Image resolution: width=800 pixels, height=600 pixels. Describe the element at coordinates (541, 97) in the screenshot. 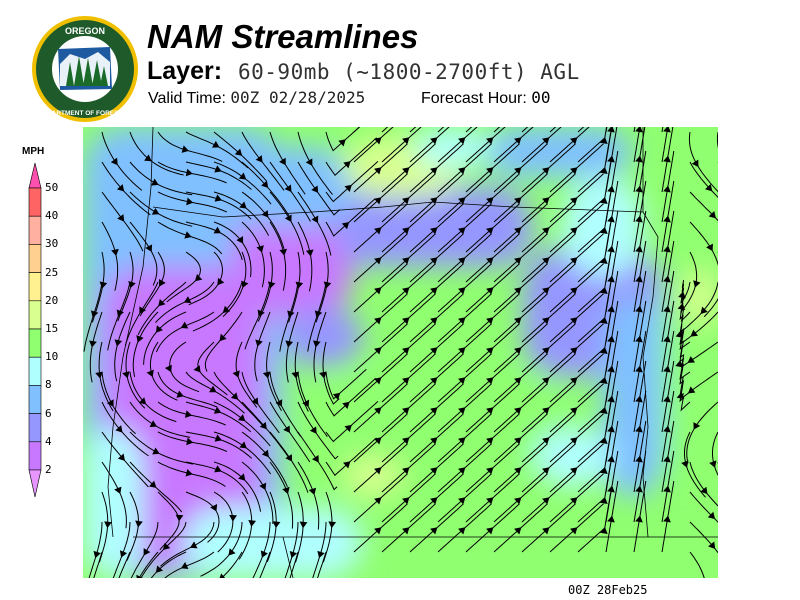

I see `forecast-hour-value: 00` at that location.